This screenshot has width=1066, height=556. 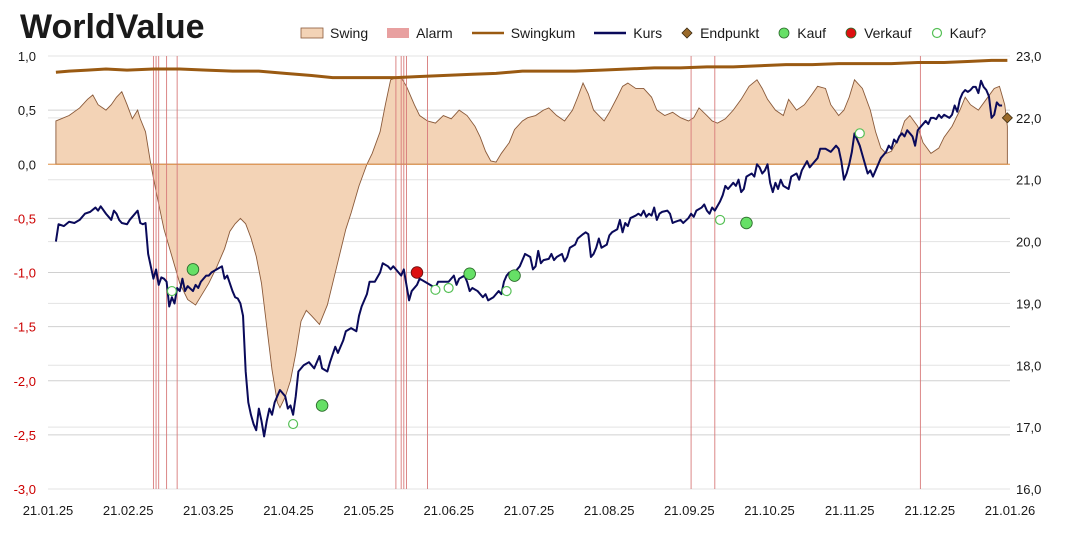 What do you see at coordinates (349, 33) in the screenshot?
I see `legend-label: Swing` at bounding box center [349, 33].